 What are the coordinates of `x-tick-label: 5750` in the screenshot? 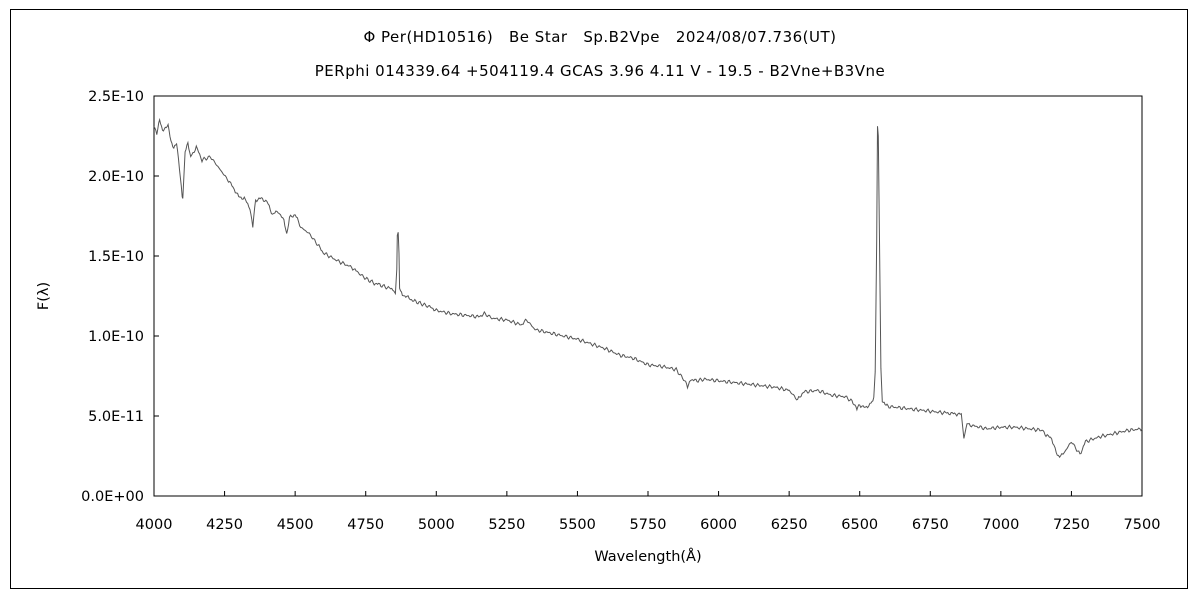 It's located at (648, 525).